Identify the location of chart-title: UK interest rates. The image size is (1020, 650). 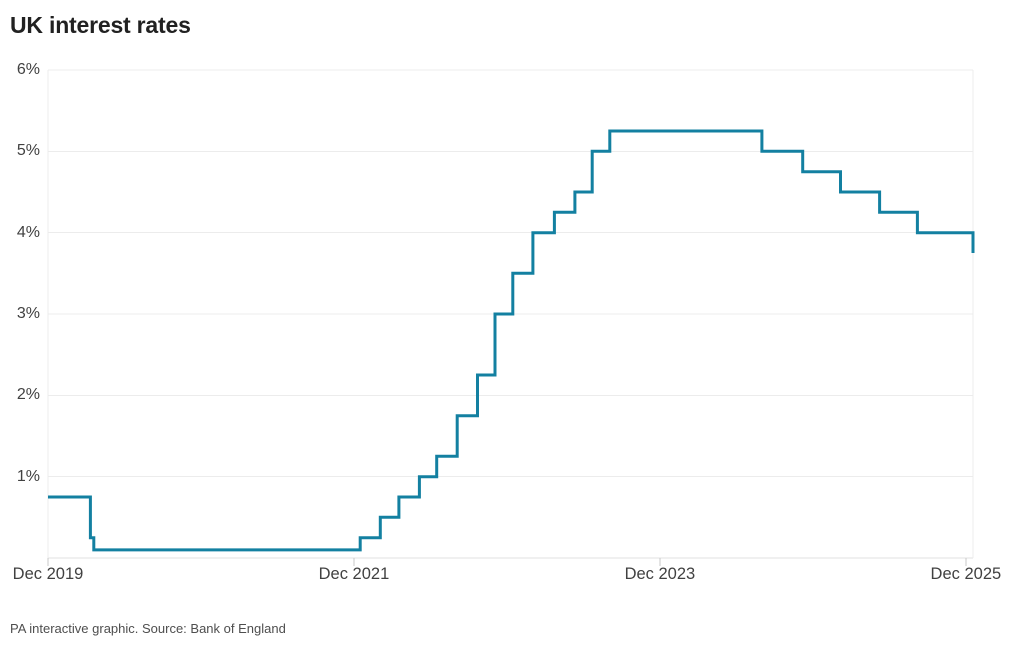
(100, 25).